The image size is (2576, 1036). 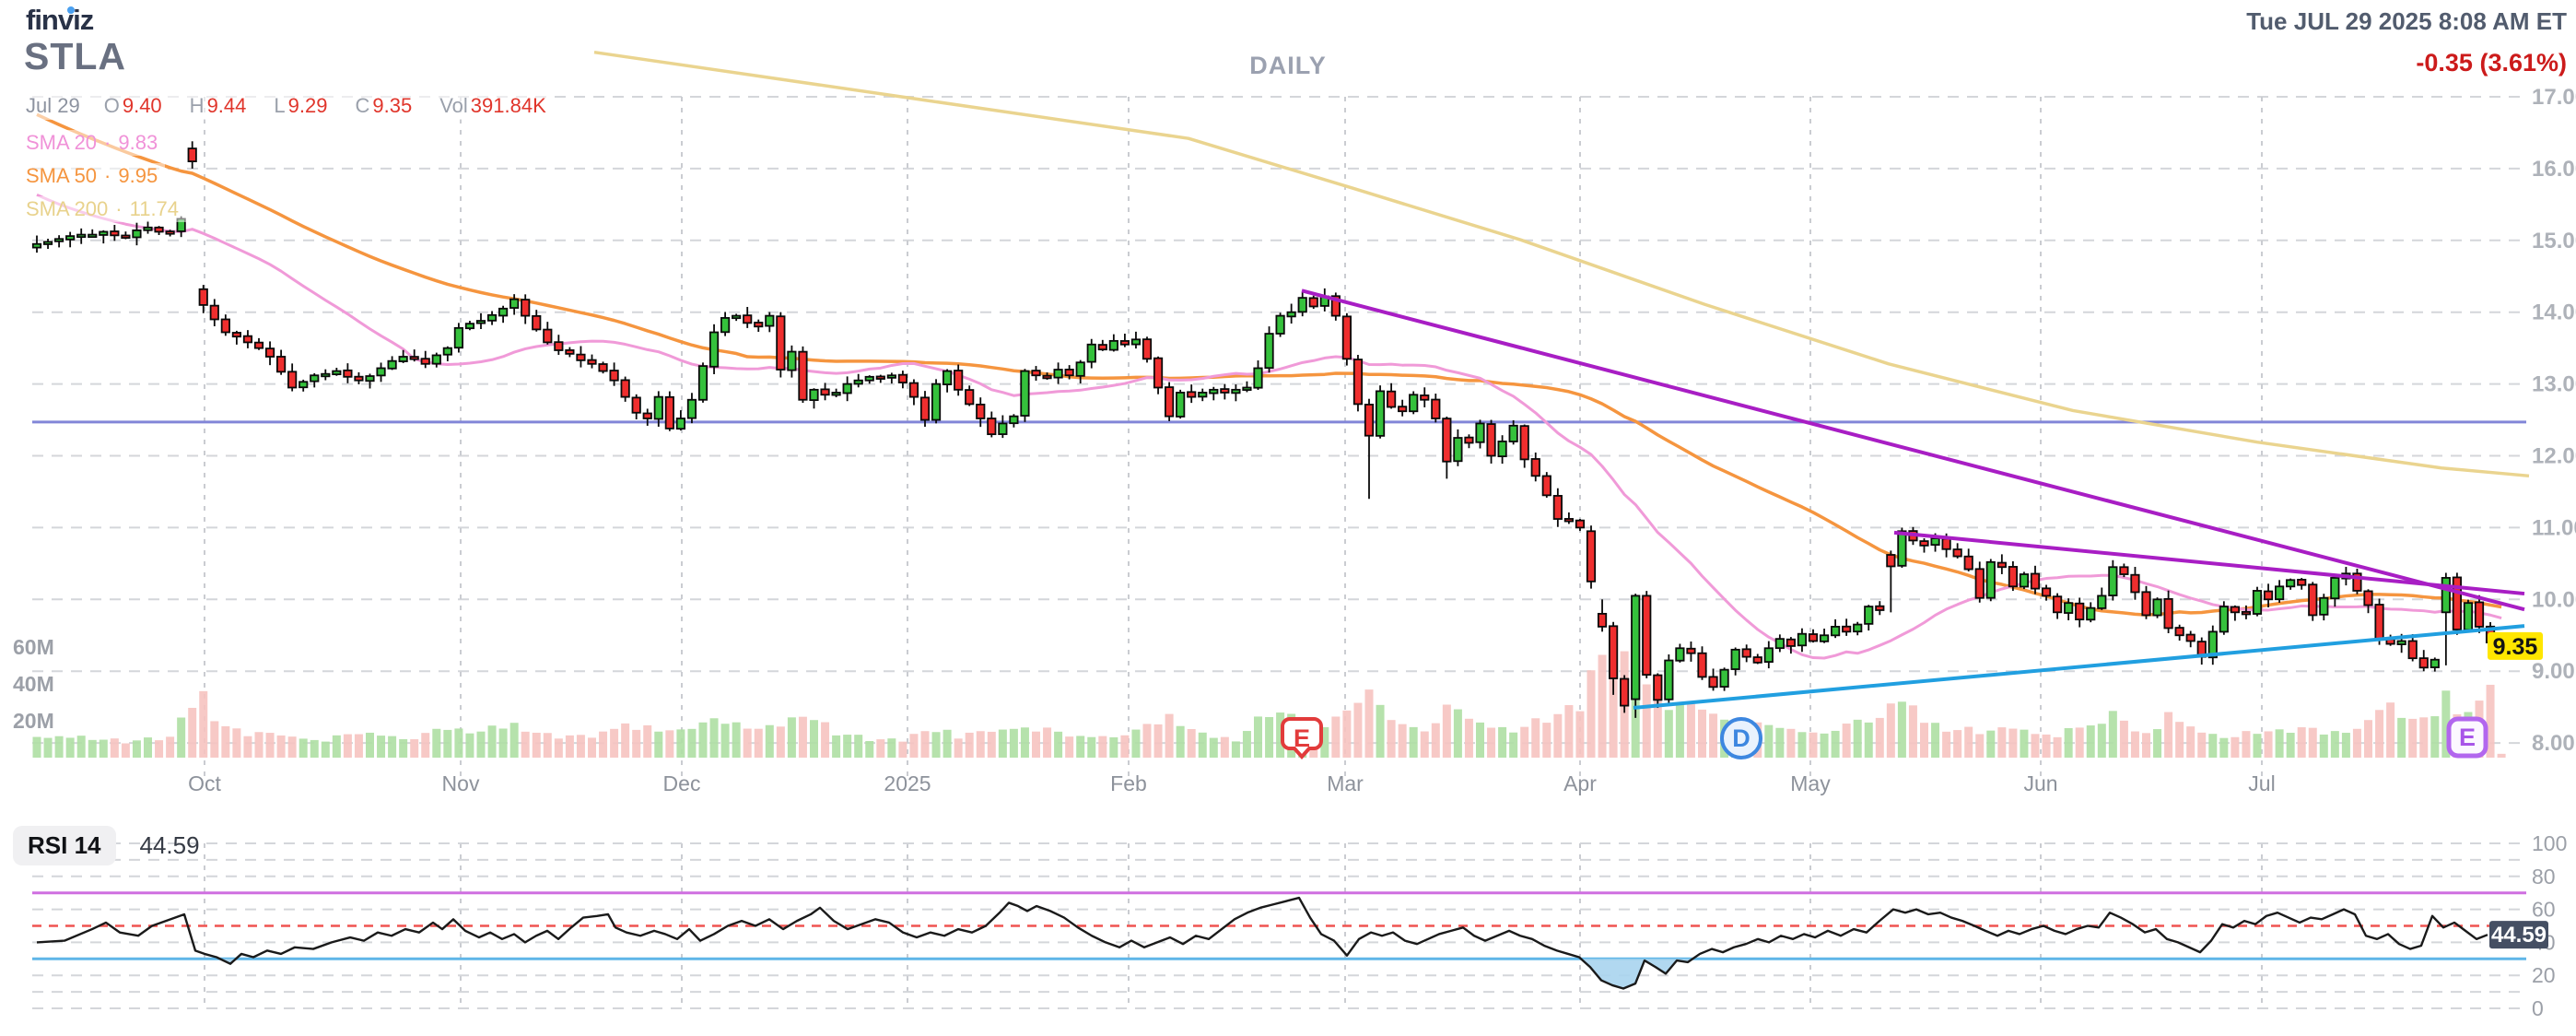 I want to click on volume-label: Vol, so click(x=453, y=106).